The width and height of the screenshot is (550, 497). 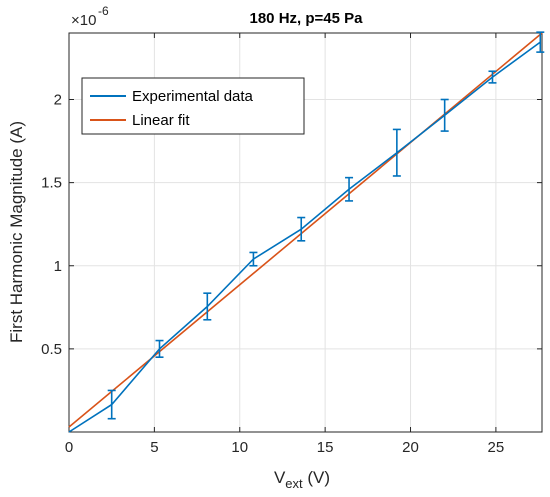 What do you see at coordinates (51, 183) in the screenshot?
I see `y-tick-label: 1.5` at bounding box center [51, 183].